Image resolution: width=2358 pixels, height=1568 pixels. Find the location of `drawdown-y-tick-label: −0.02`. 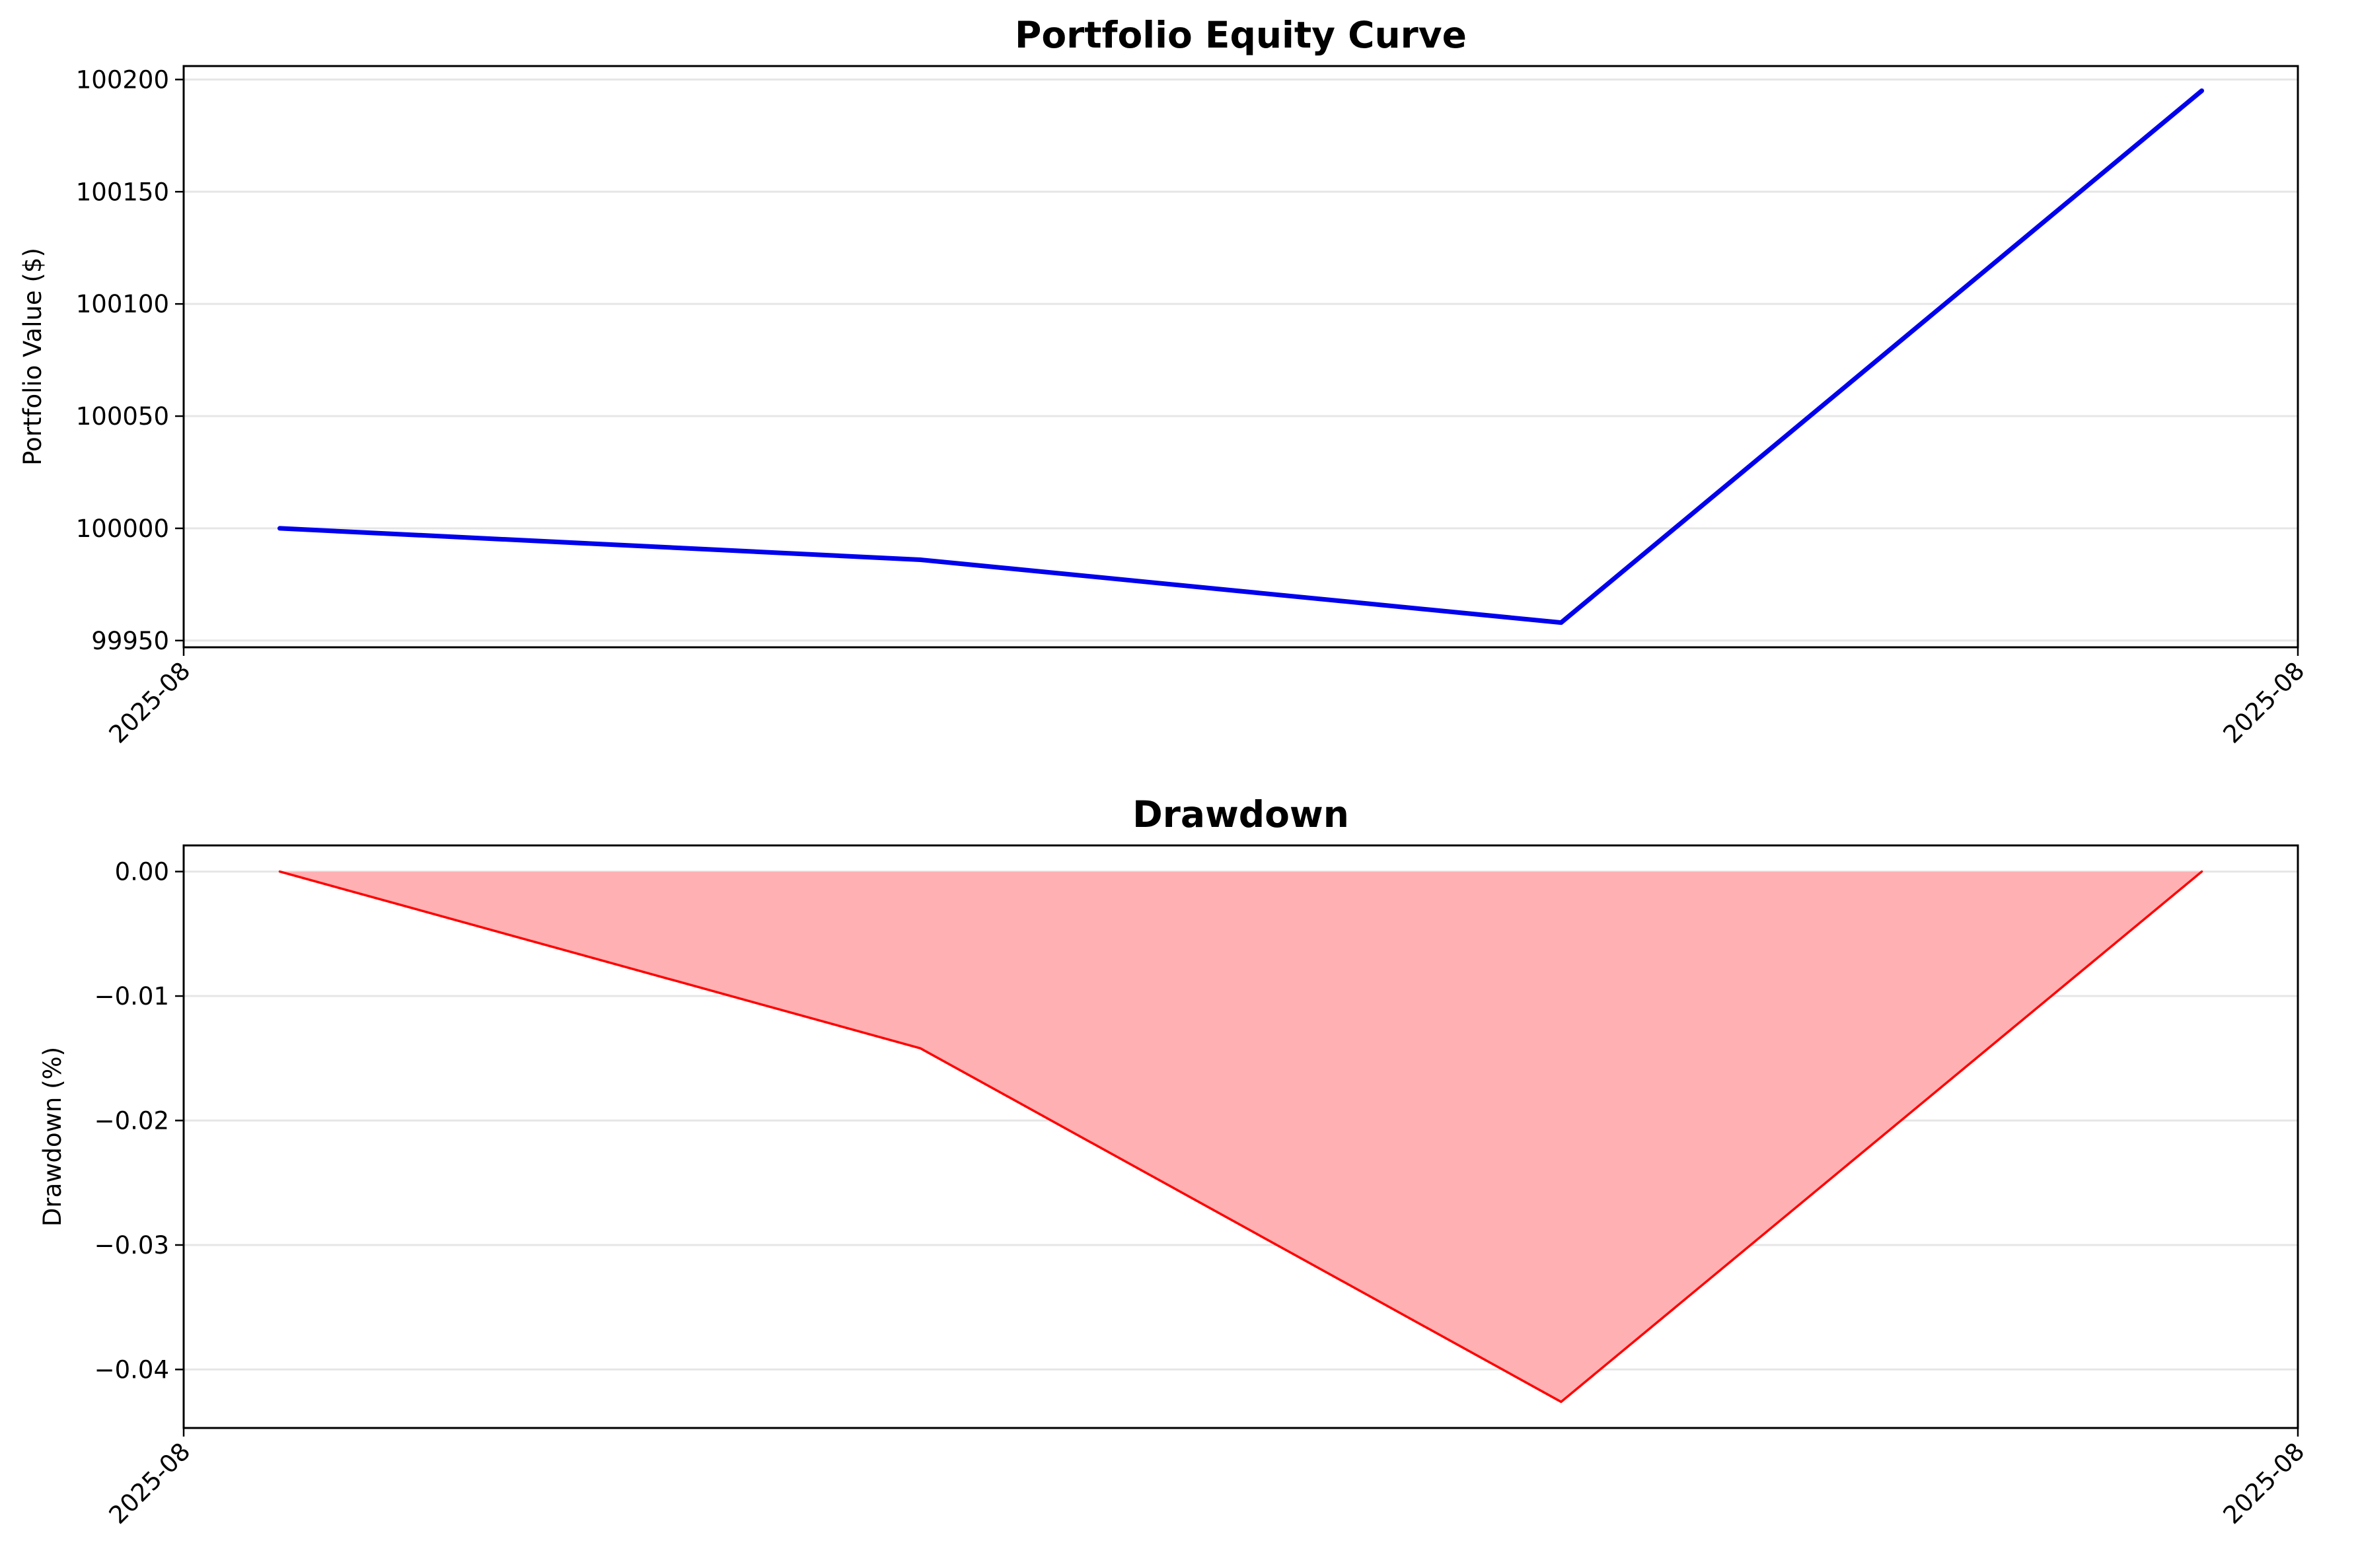

drawdown-y-tick-label: −0.02 is located at coordinates (131, 1121).